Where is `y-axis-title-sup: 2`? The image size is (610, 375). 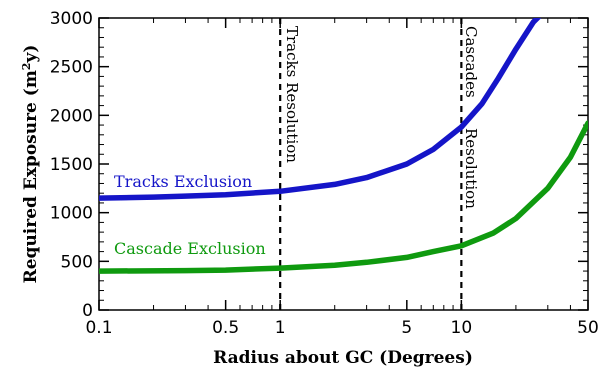
y-axis-title-sup: 2 is located at coordinates (26, 67).